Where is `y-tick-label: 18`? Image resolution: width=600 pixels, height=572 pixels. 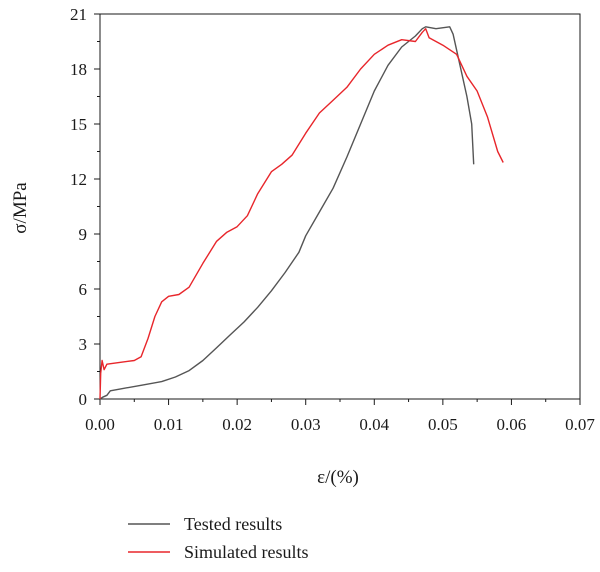 y-tick-label: 18 is located at coordinates (78, 69).